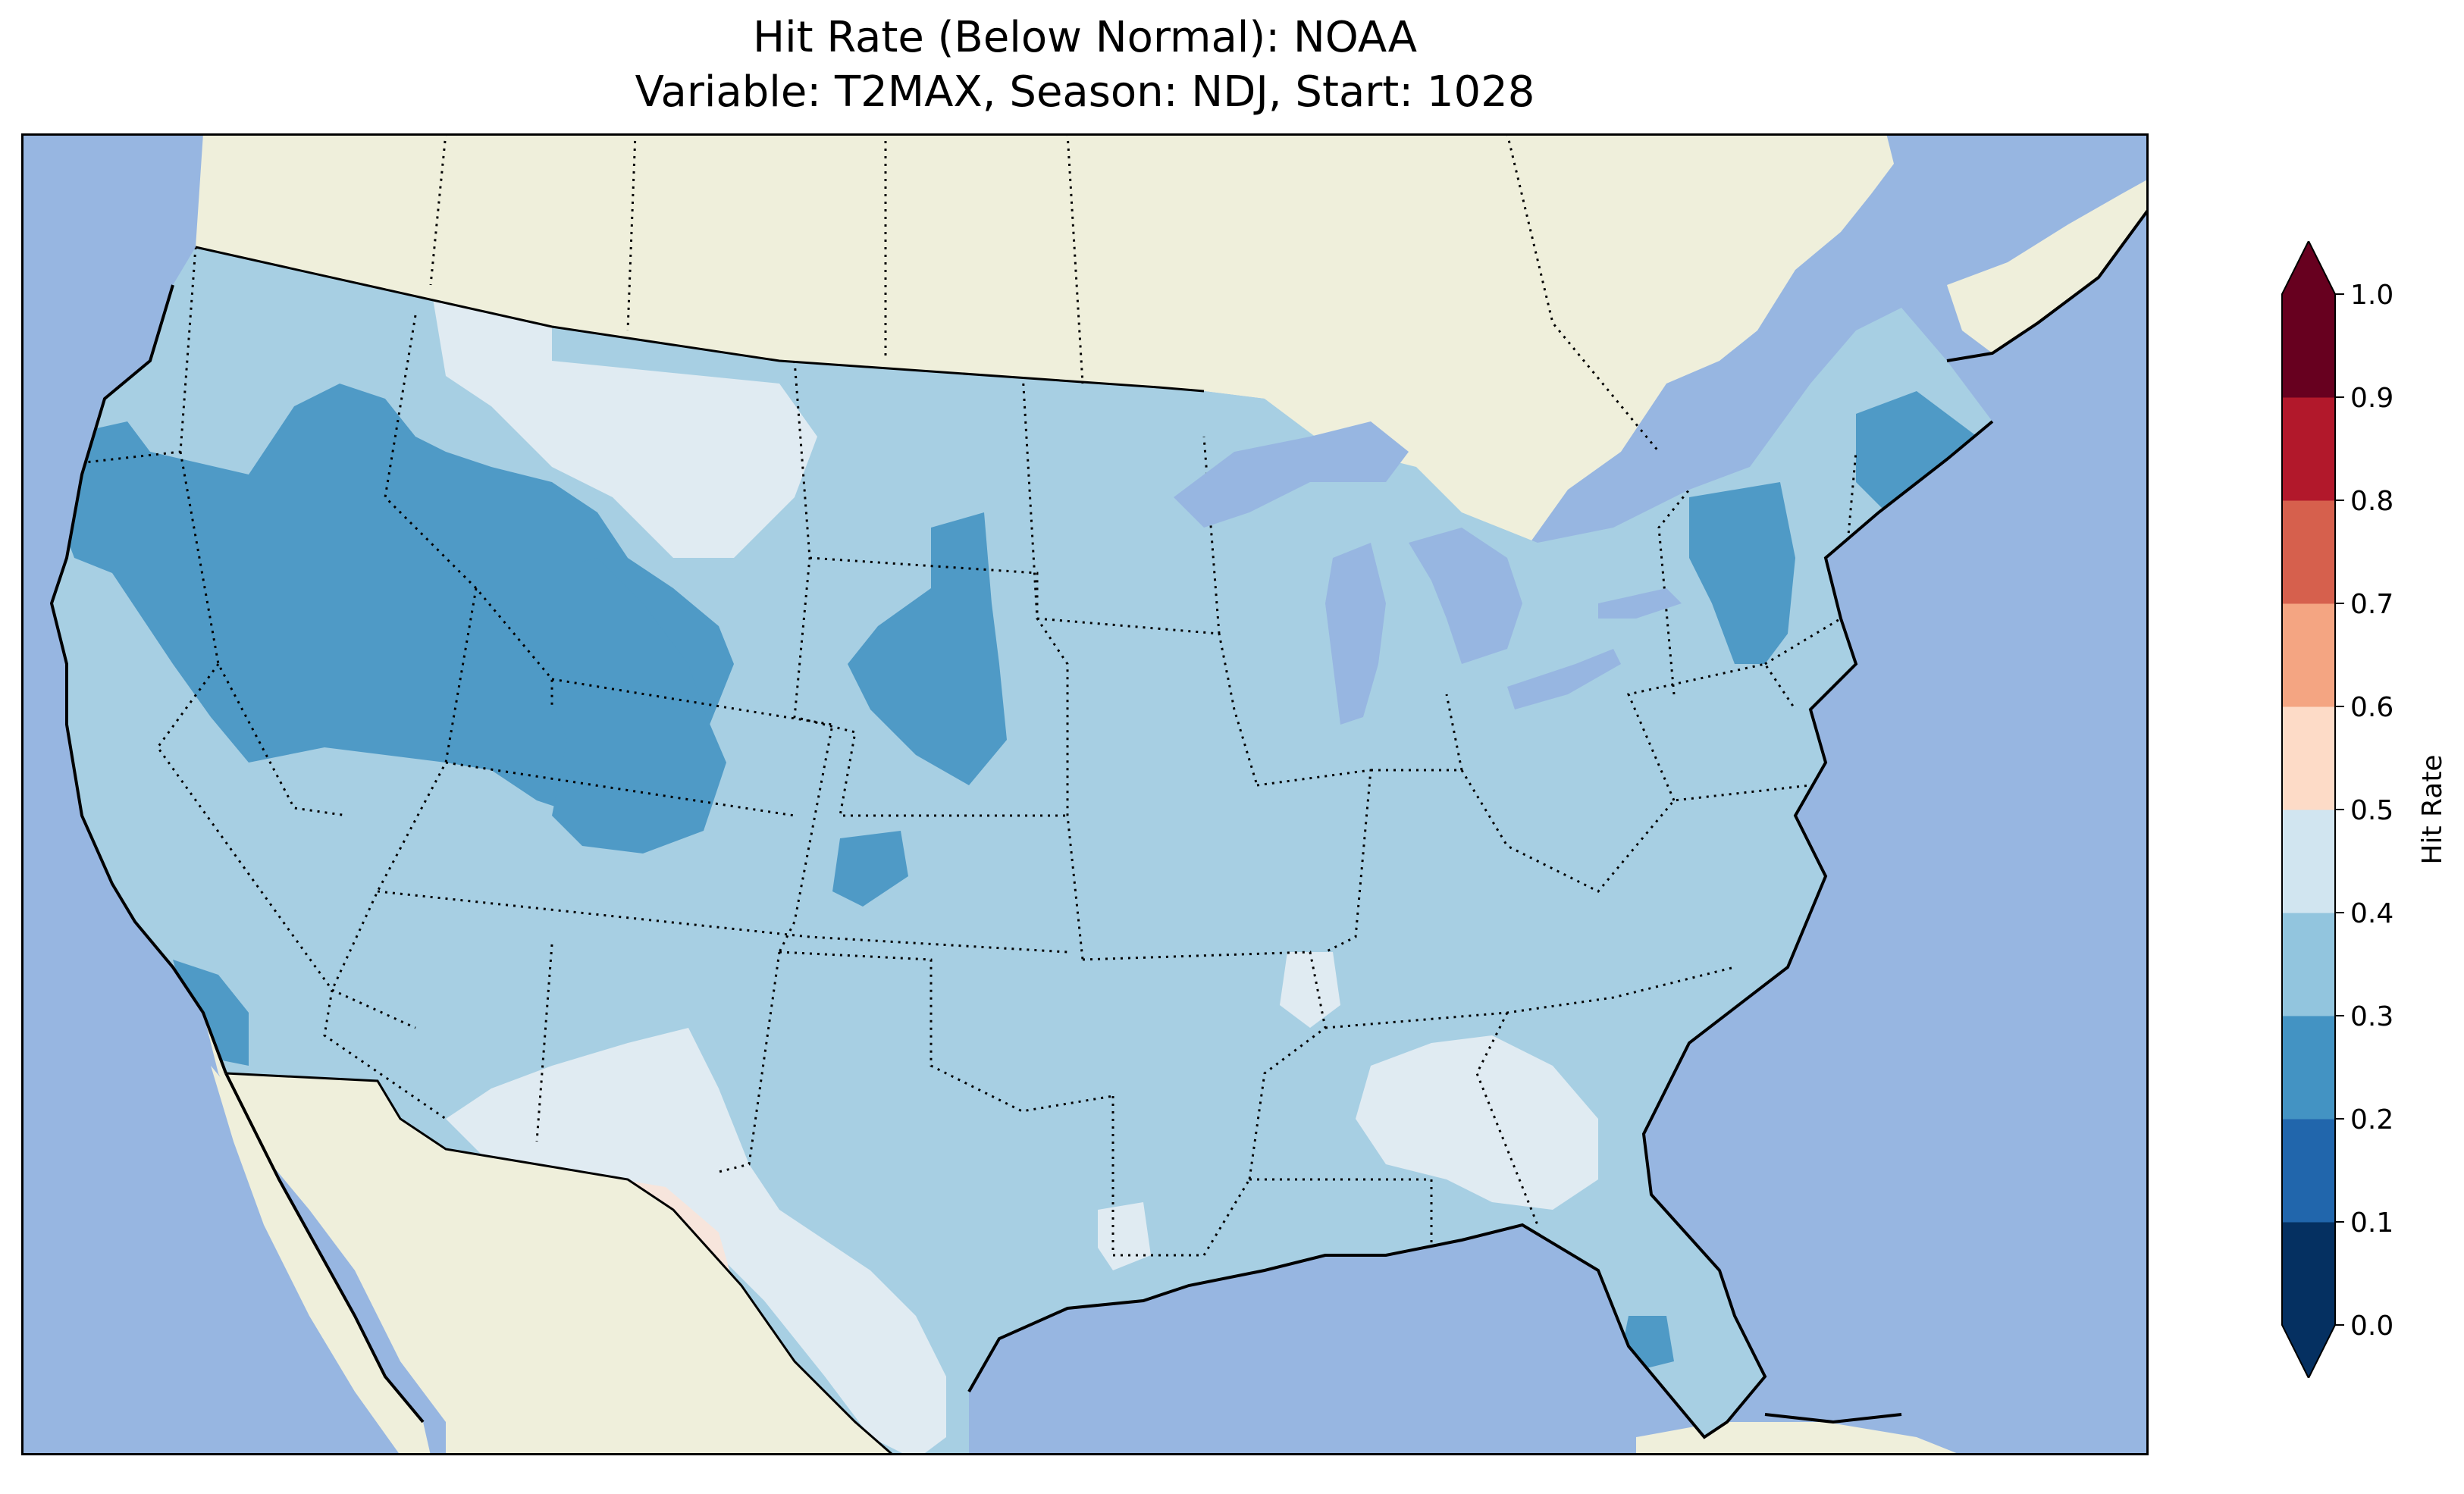 This screenshot has width=2464, height=1494. What do you see at coordinates (696, 1241) in the screenshot?
I see `region-new-mexico-west-texas` at bounding box center [696, 1241].